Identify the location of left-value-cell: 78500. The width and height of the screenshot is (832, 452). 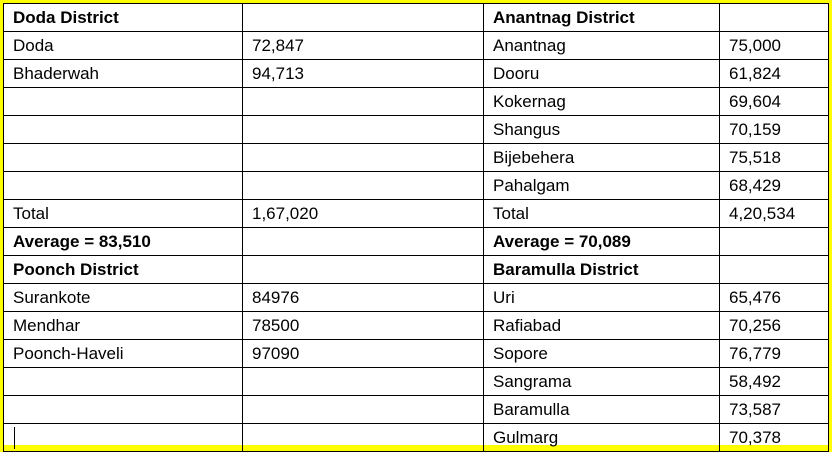
(363, 325).